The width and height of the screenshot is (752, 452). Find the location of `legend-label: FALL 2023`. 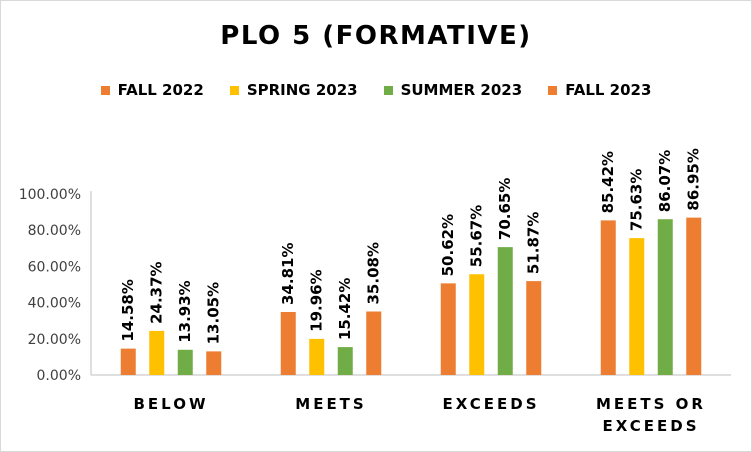

legend-label: FALL 2023 is located at coordinates (608, 90).